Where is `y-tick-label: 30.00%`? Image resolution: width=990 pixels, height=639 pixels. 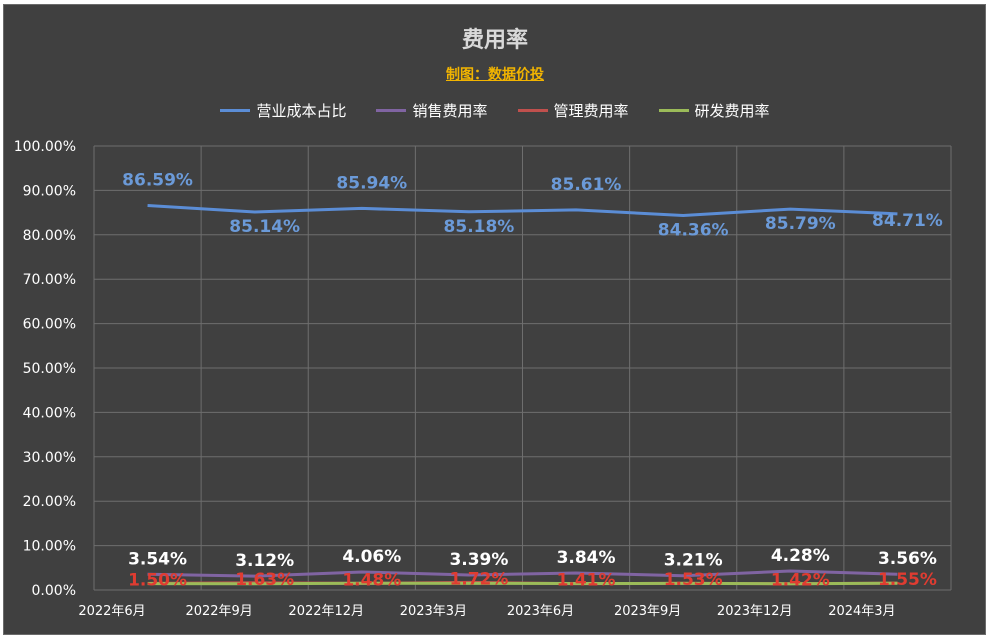
y-tick-label: 30.00% is located at coordinates (49, 458).